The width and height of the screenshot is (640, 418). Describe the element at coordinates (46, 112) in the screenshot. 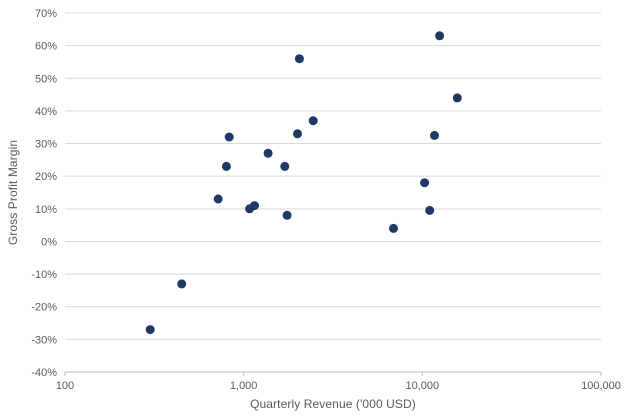

I see `y-tick-label: 40%` at that location.